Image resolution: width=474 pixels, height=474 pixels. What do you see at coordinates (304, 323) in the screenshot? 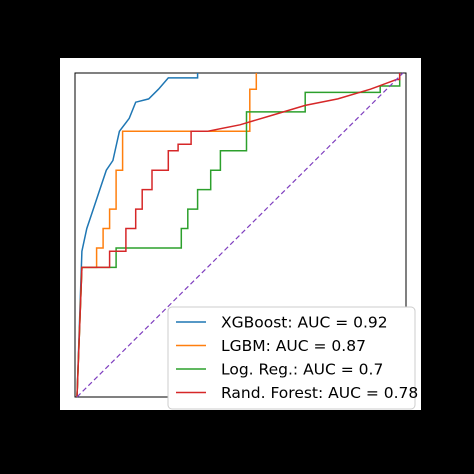
I see `legend-label-0: XGBoost: AUC = 0.92` at bounding box center [304, 323].